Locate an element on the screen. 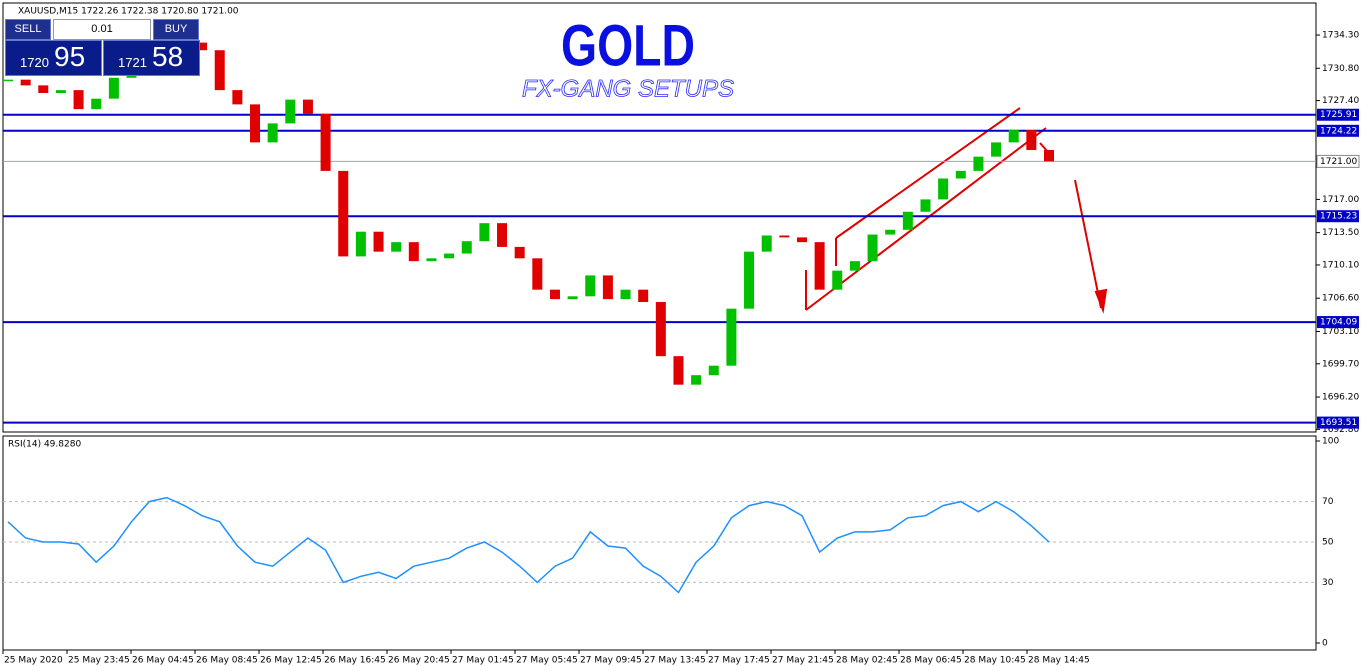 Image resolution: width=1362 pixels, height=671 pixels. trade-panel: SELL 0.01 BUY 1720 95 1721 58 is located at coordinates (102, 47).